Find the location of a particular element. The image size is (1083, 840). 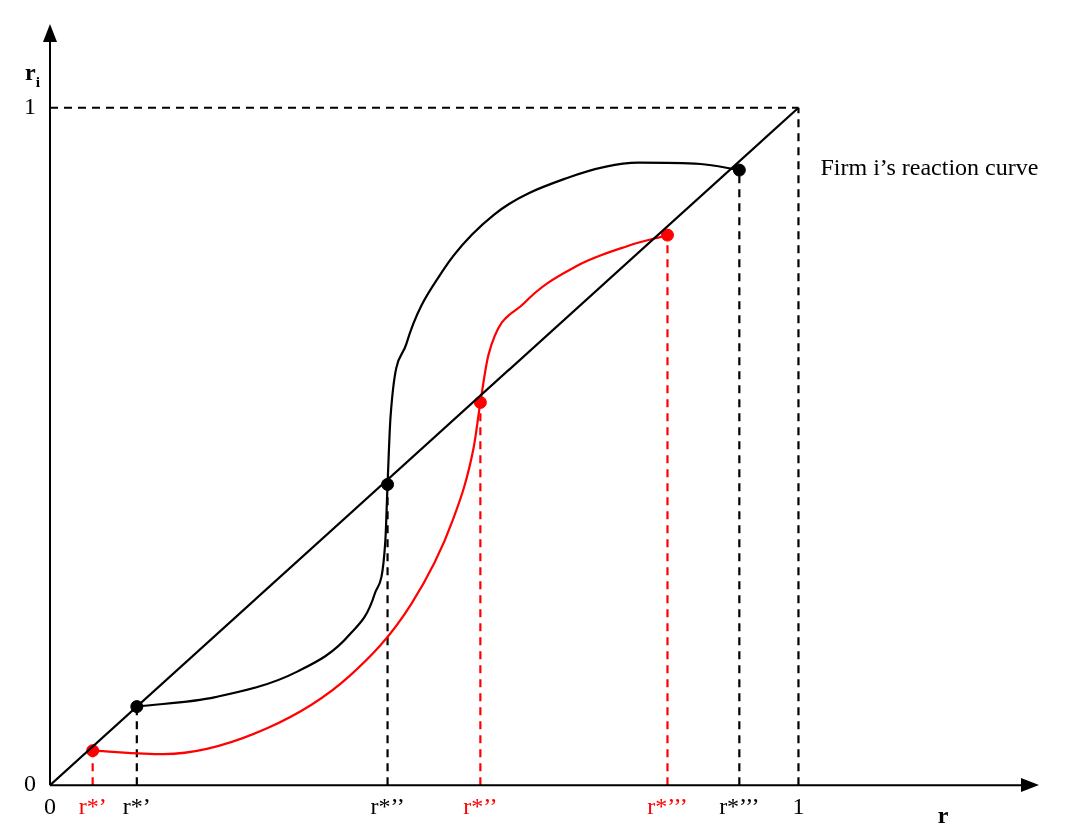

x-tick-label: 0 is located at coordinates (50, 805).